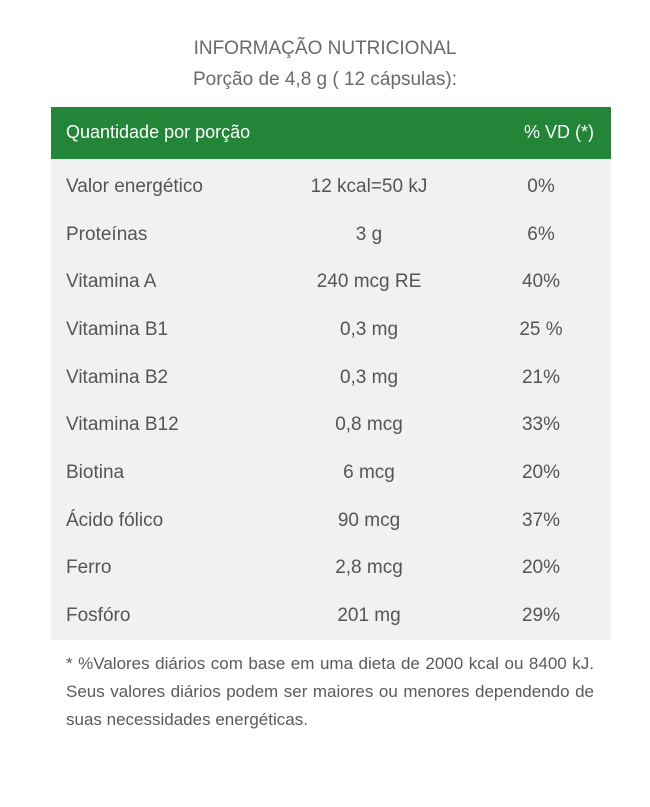 This screenshot has height=807, width=650. Describe the element at coordinates (331, 330) in the screenshot. I see `table-row: Vitamina B1 0,3 mg 25 %` at that location.